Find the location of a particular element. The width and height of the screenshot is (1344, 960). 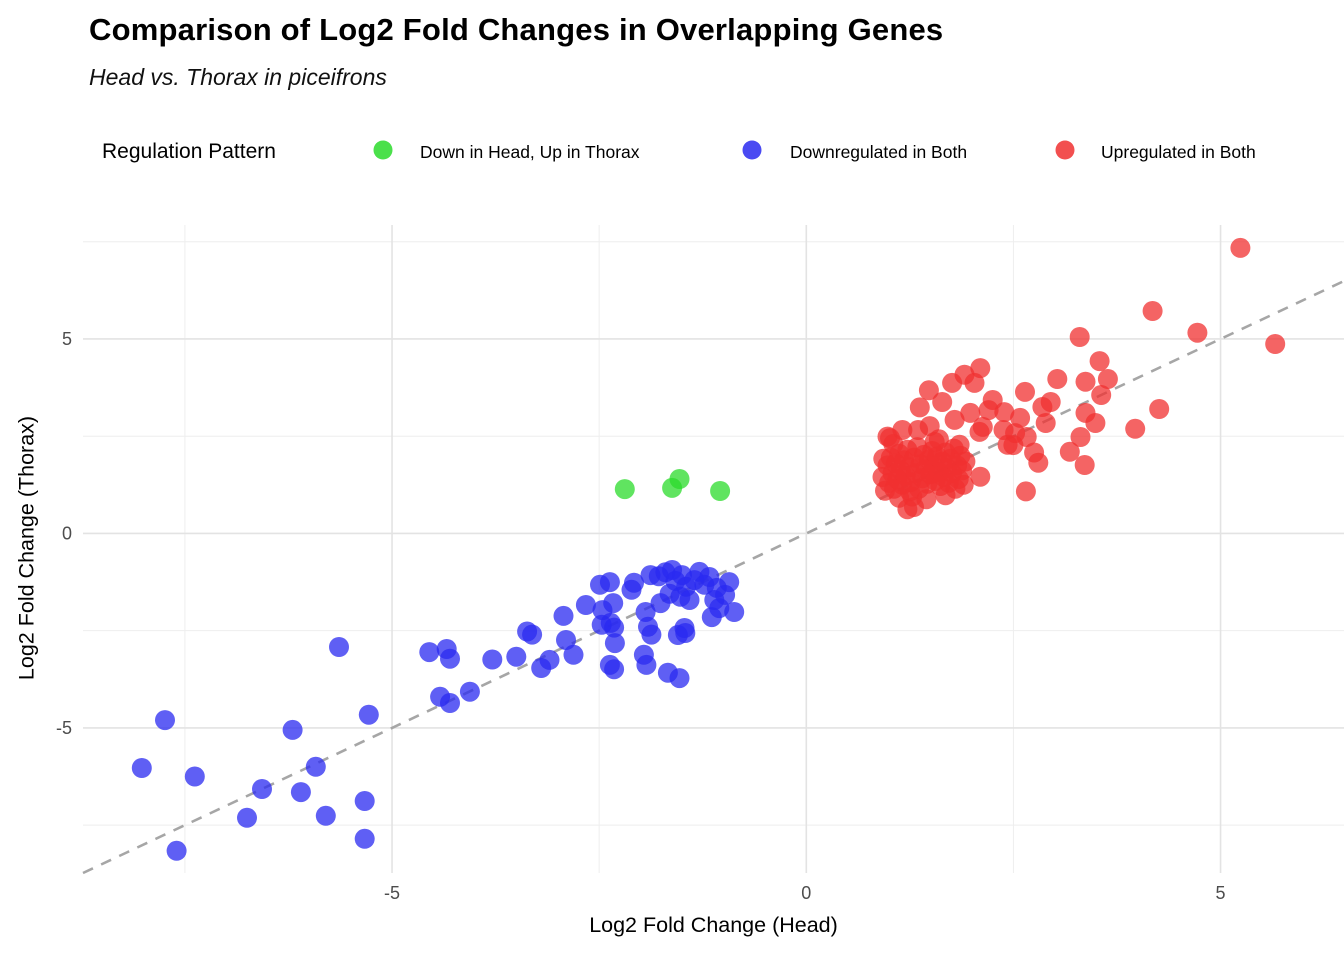

legend-dot-green-icon is located at coordinates (383, 150).